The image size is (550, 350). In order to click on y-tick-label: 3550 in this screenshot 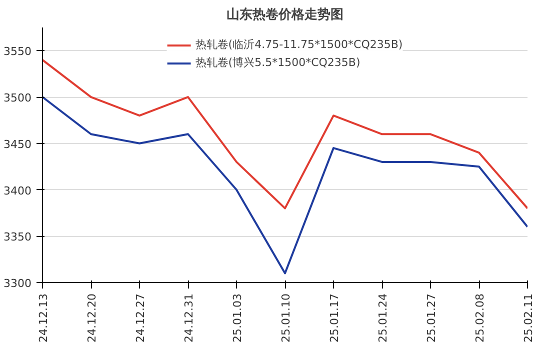, I will do `click(18, 51)`.